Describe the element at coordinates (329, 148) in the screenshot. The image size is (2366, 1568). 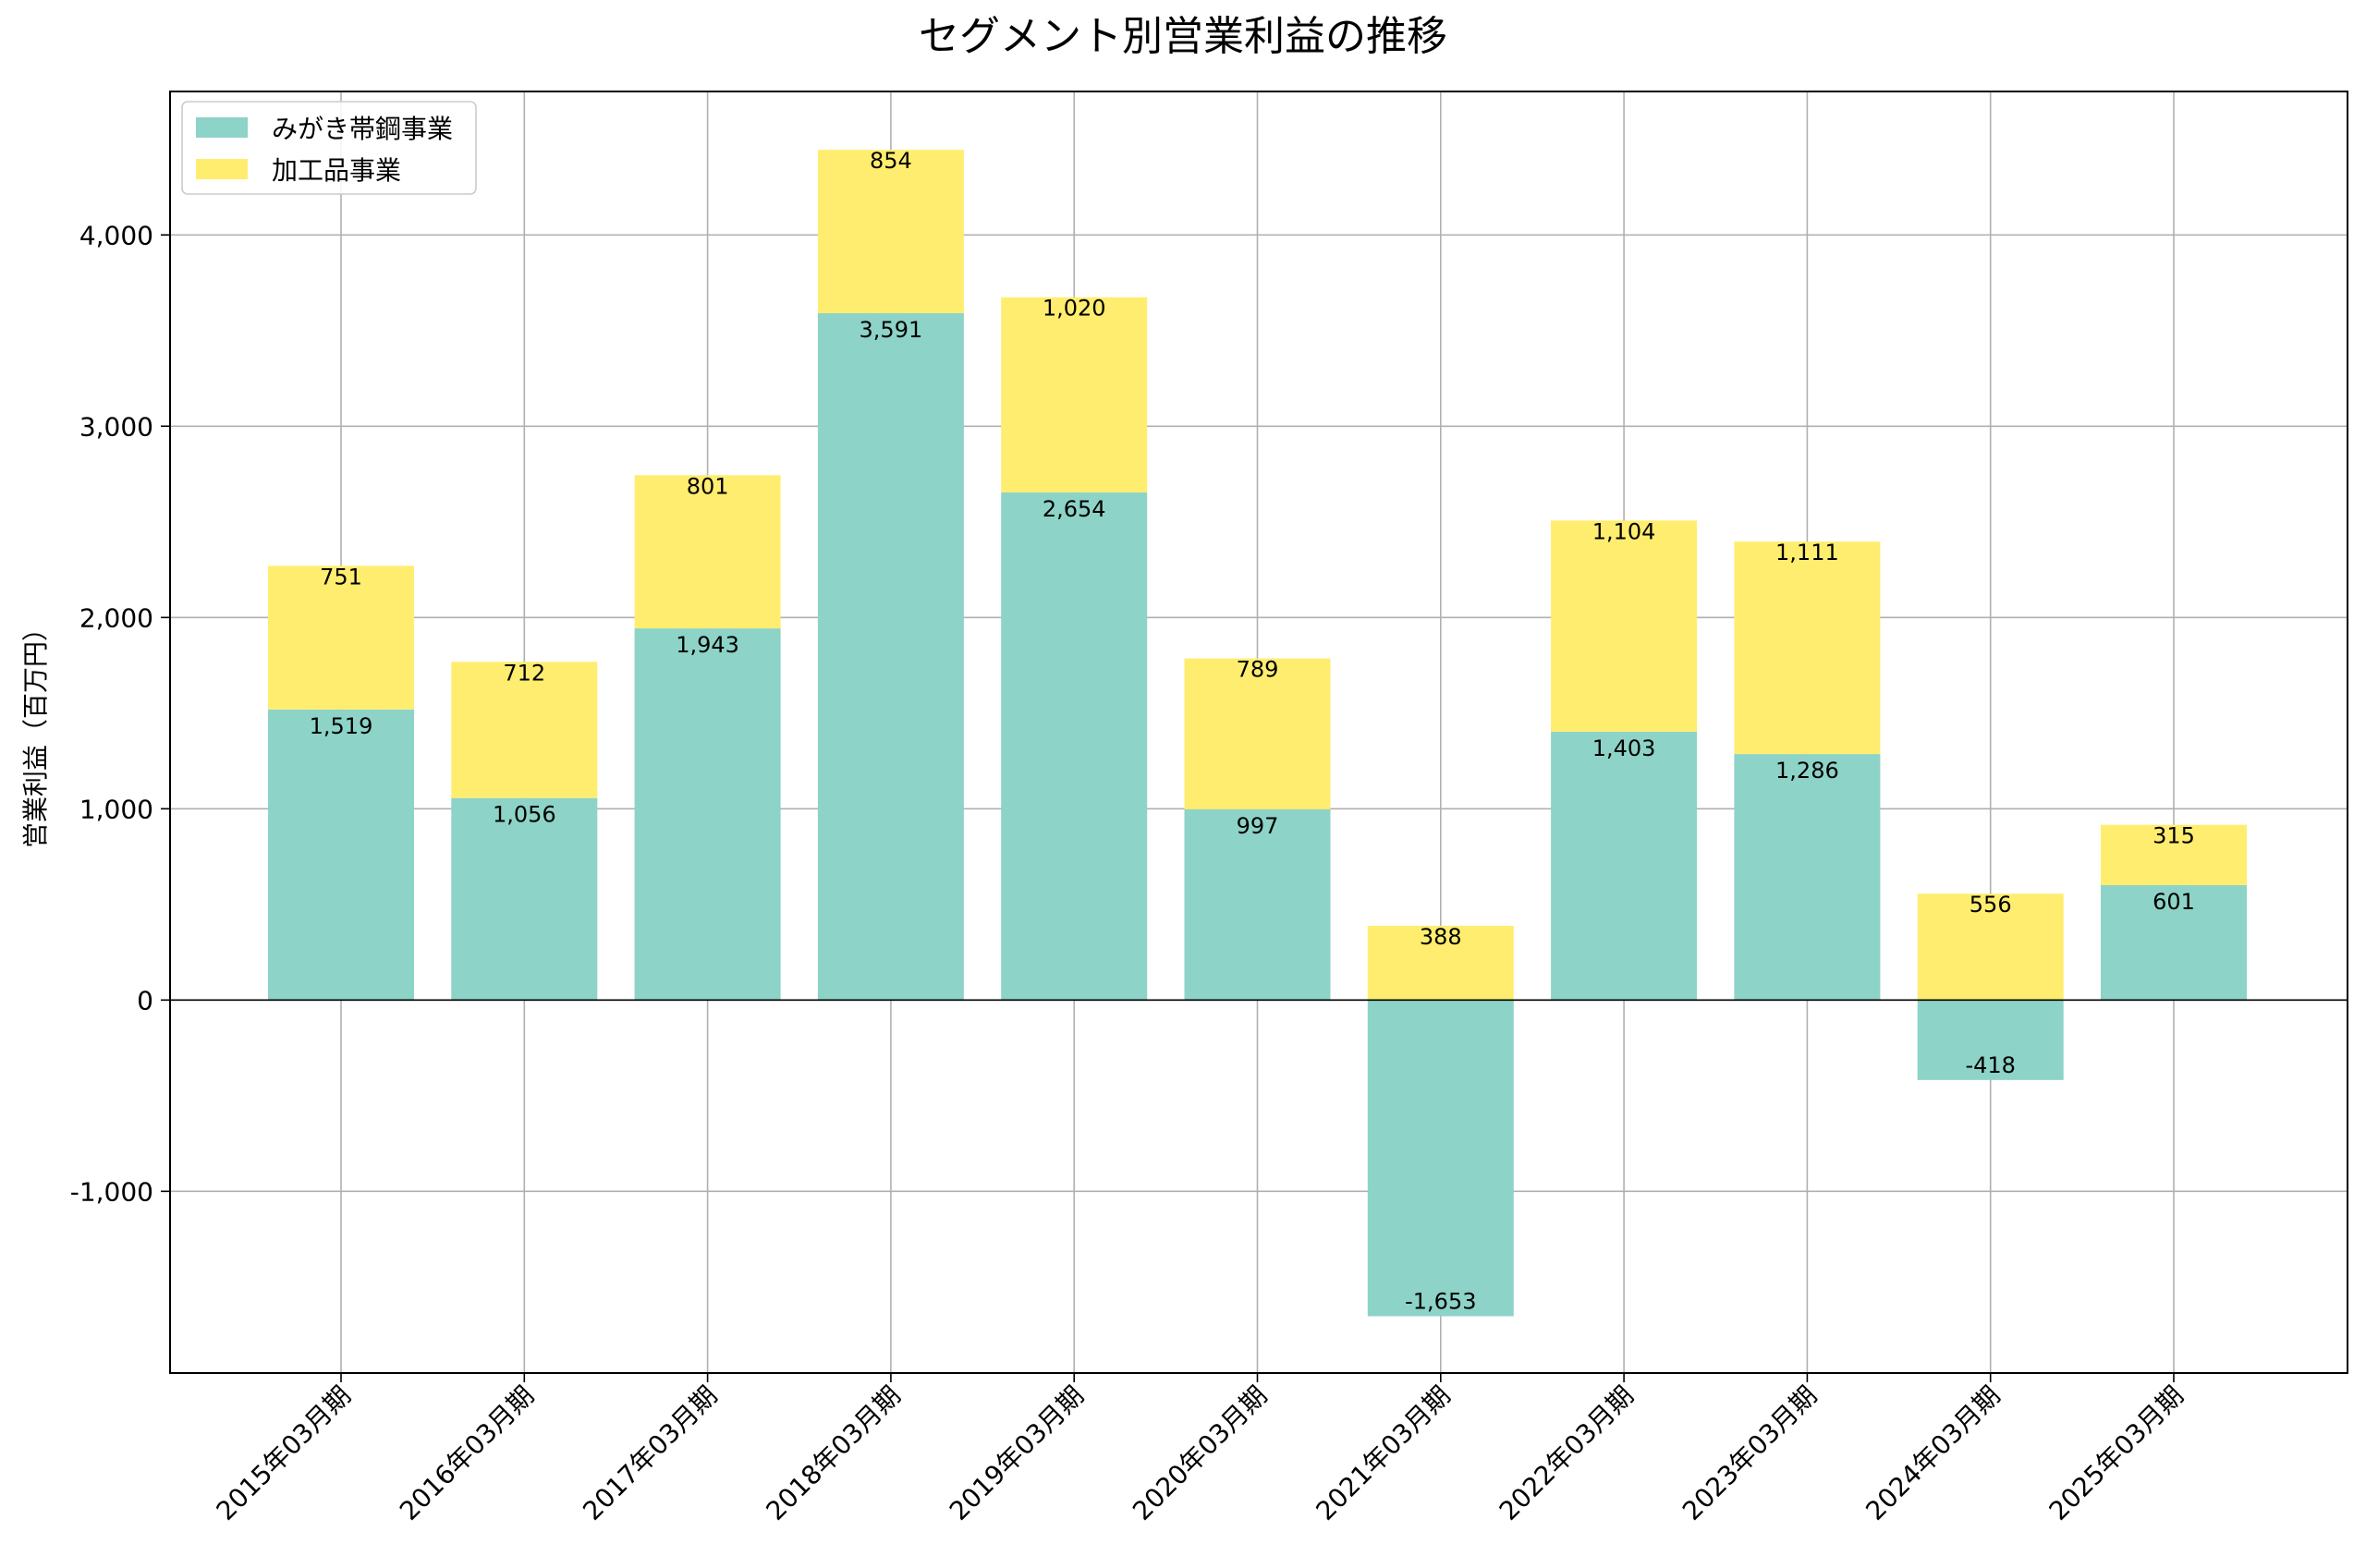
I see `legend-box` at that location.